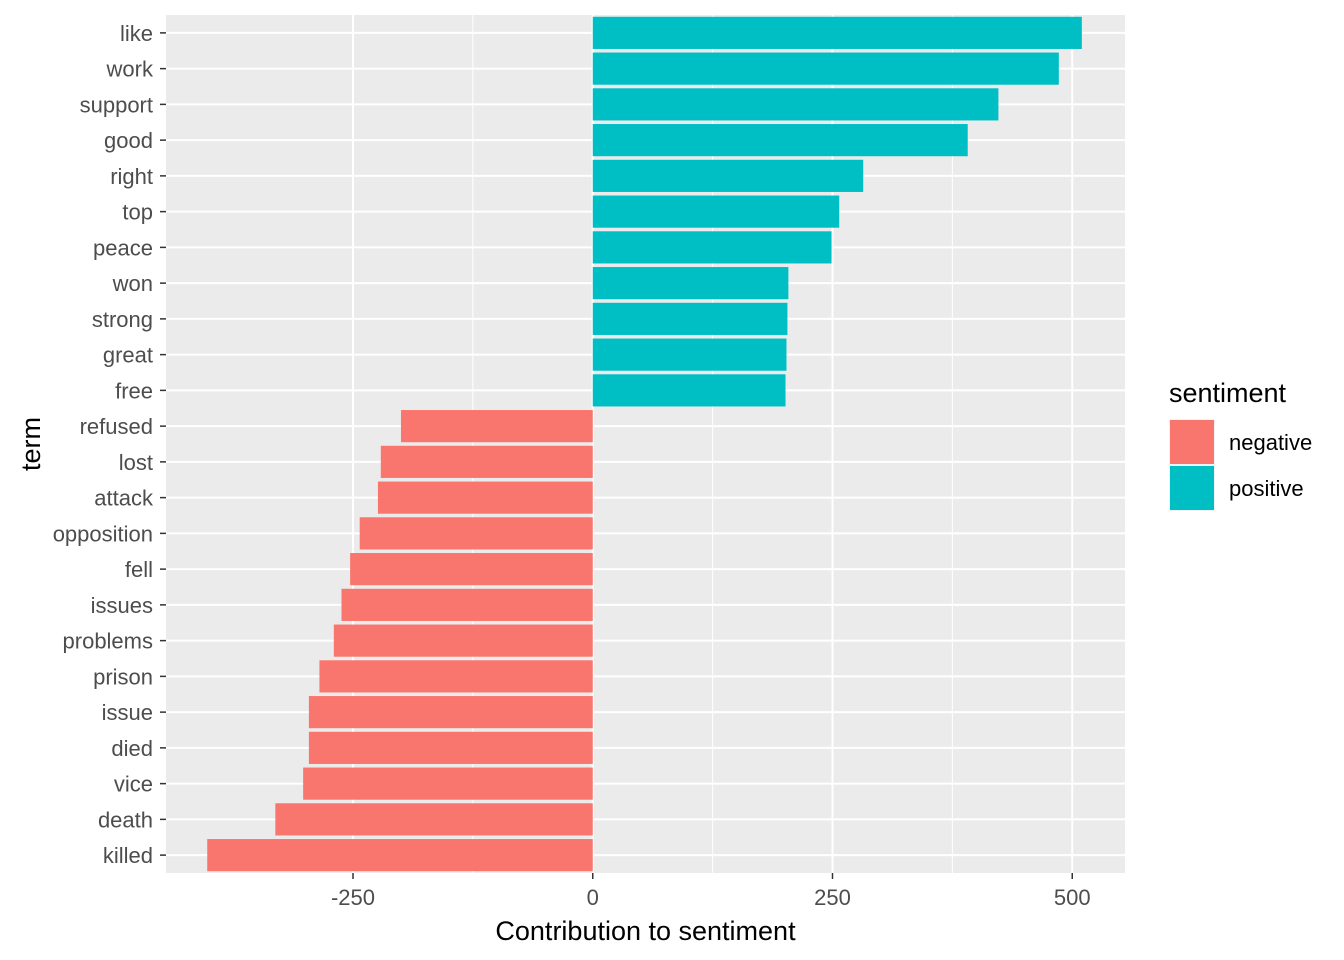  I want to click on bar-work, so click(825, 68).